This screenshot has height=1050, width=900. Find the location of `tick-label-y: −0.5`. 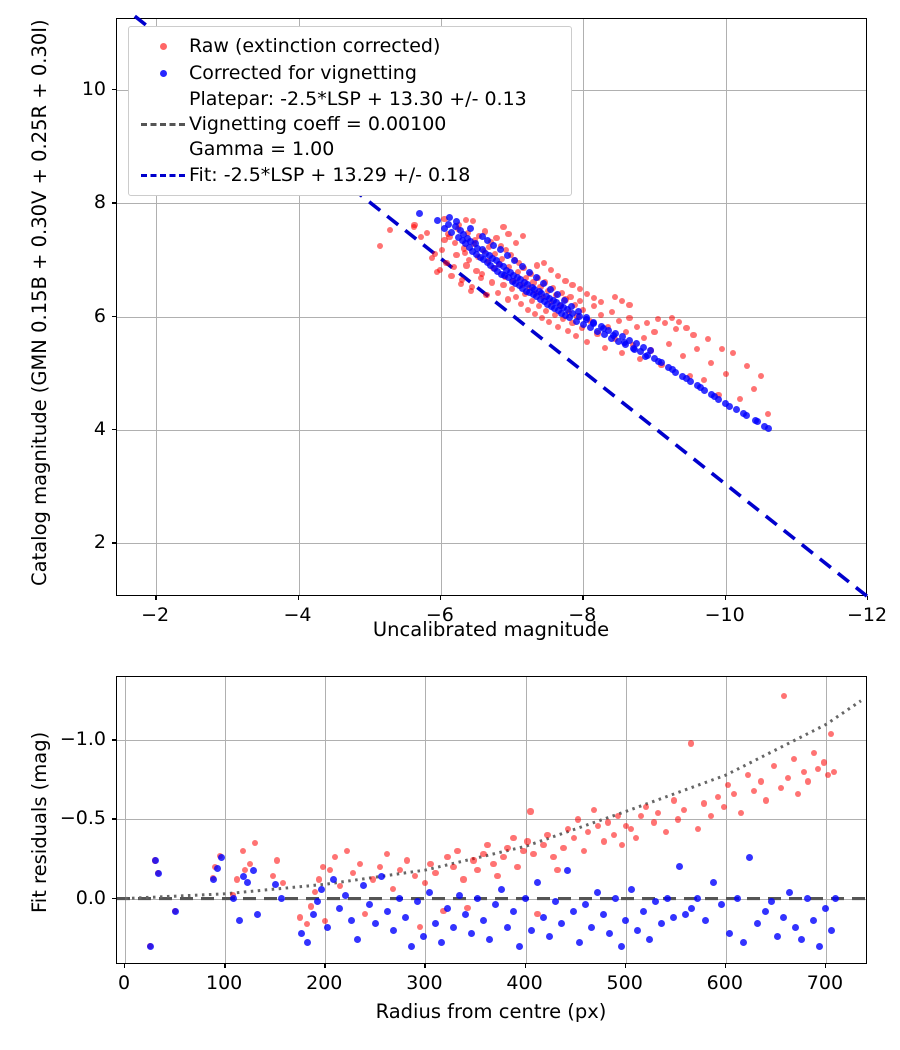

tick-label-y: −0.5 is located at coordinates (82, 818).